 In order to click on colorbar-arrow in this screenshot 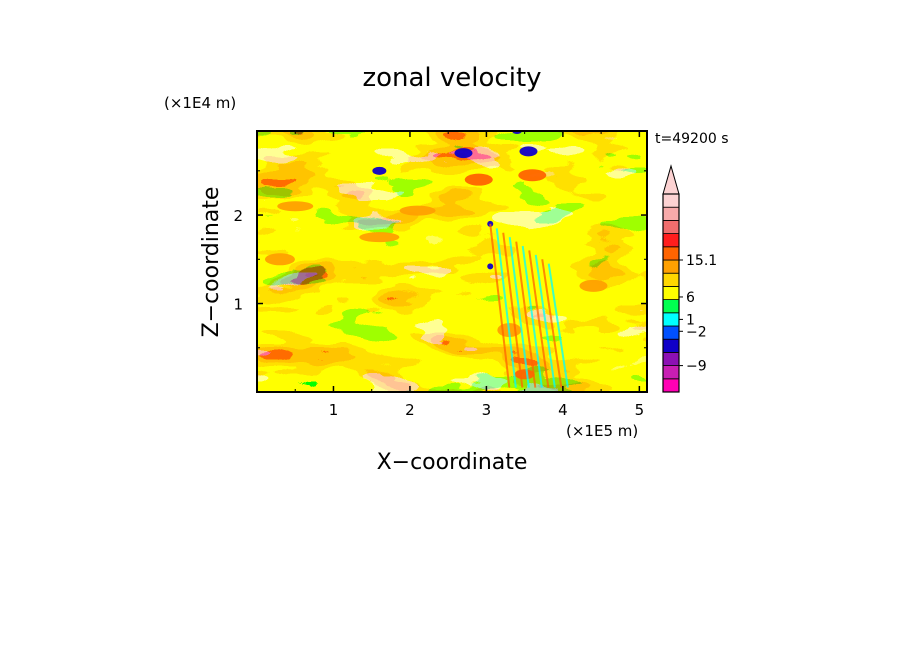, I will do `click(671, 179)`.